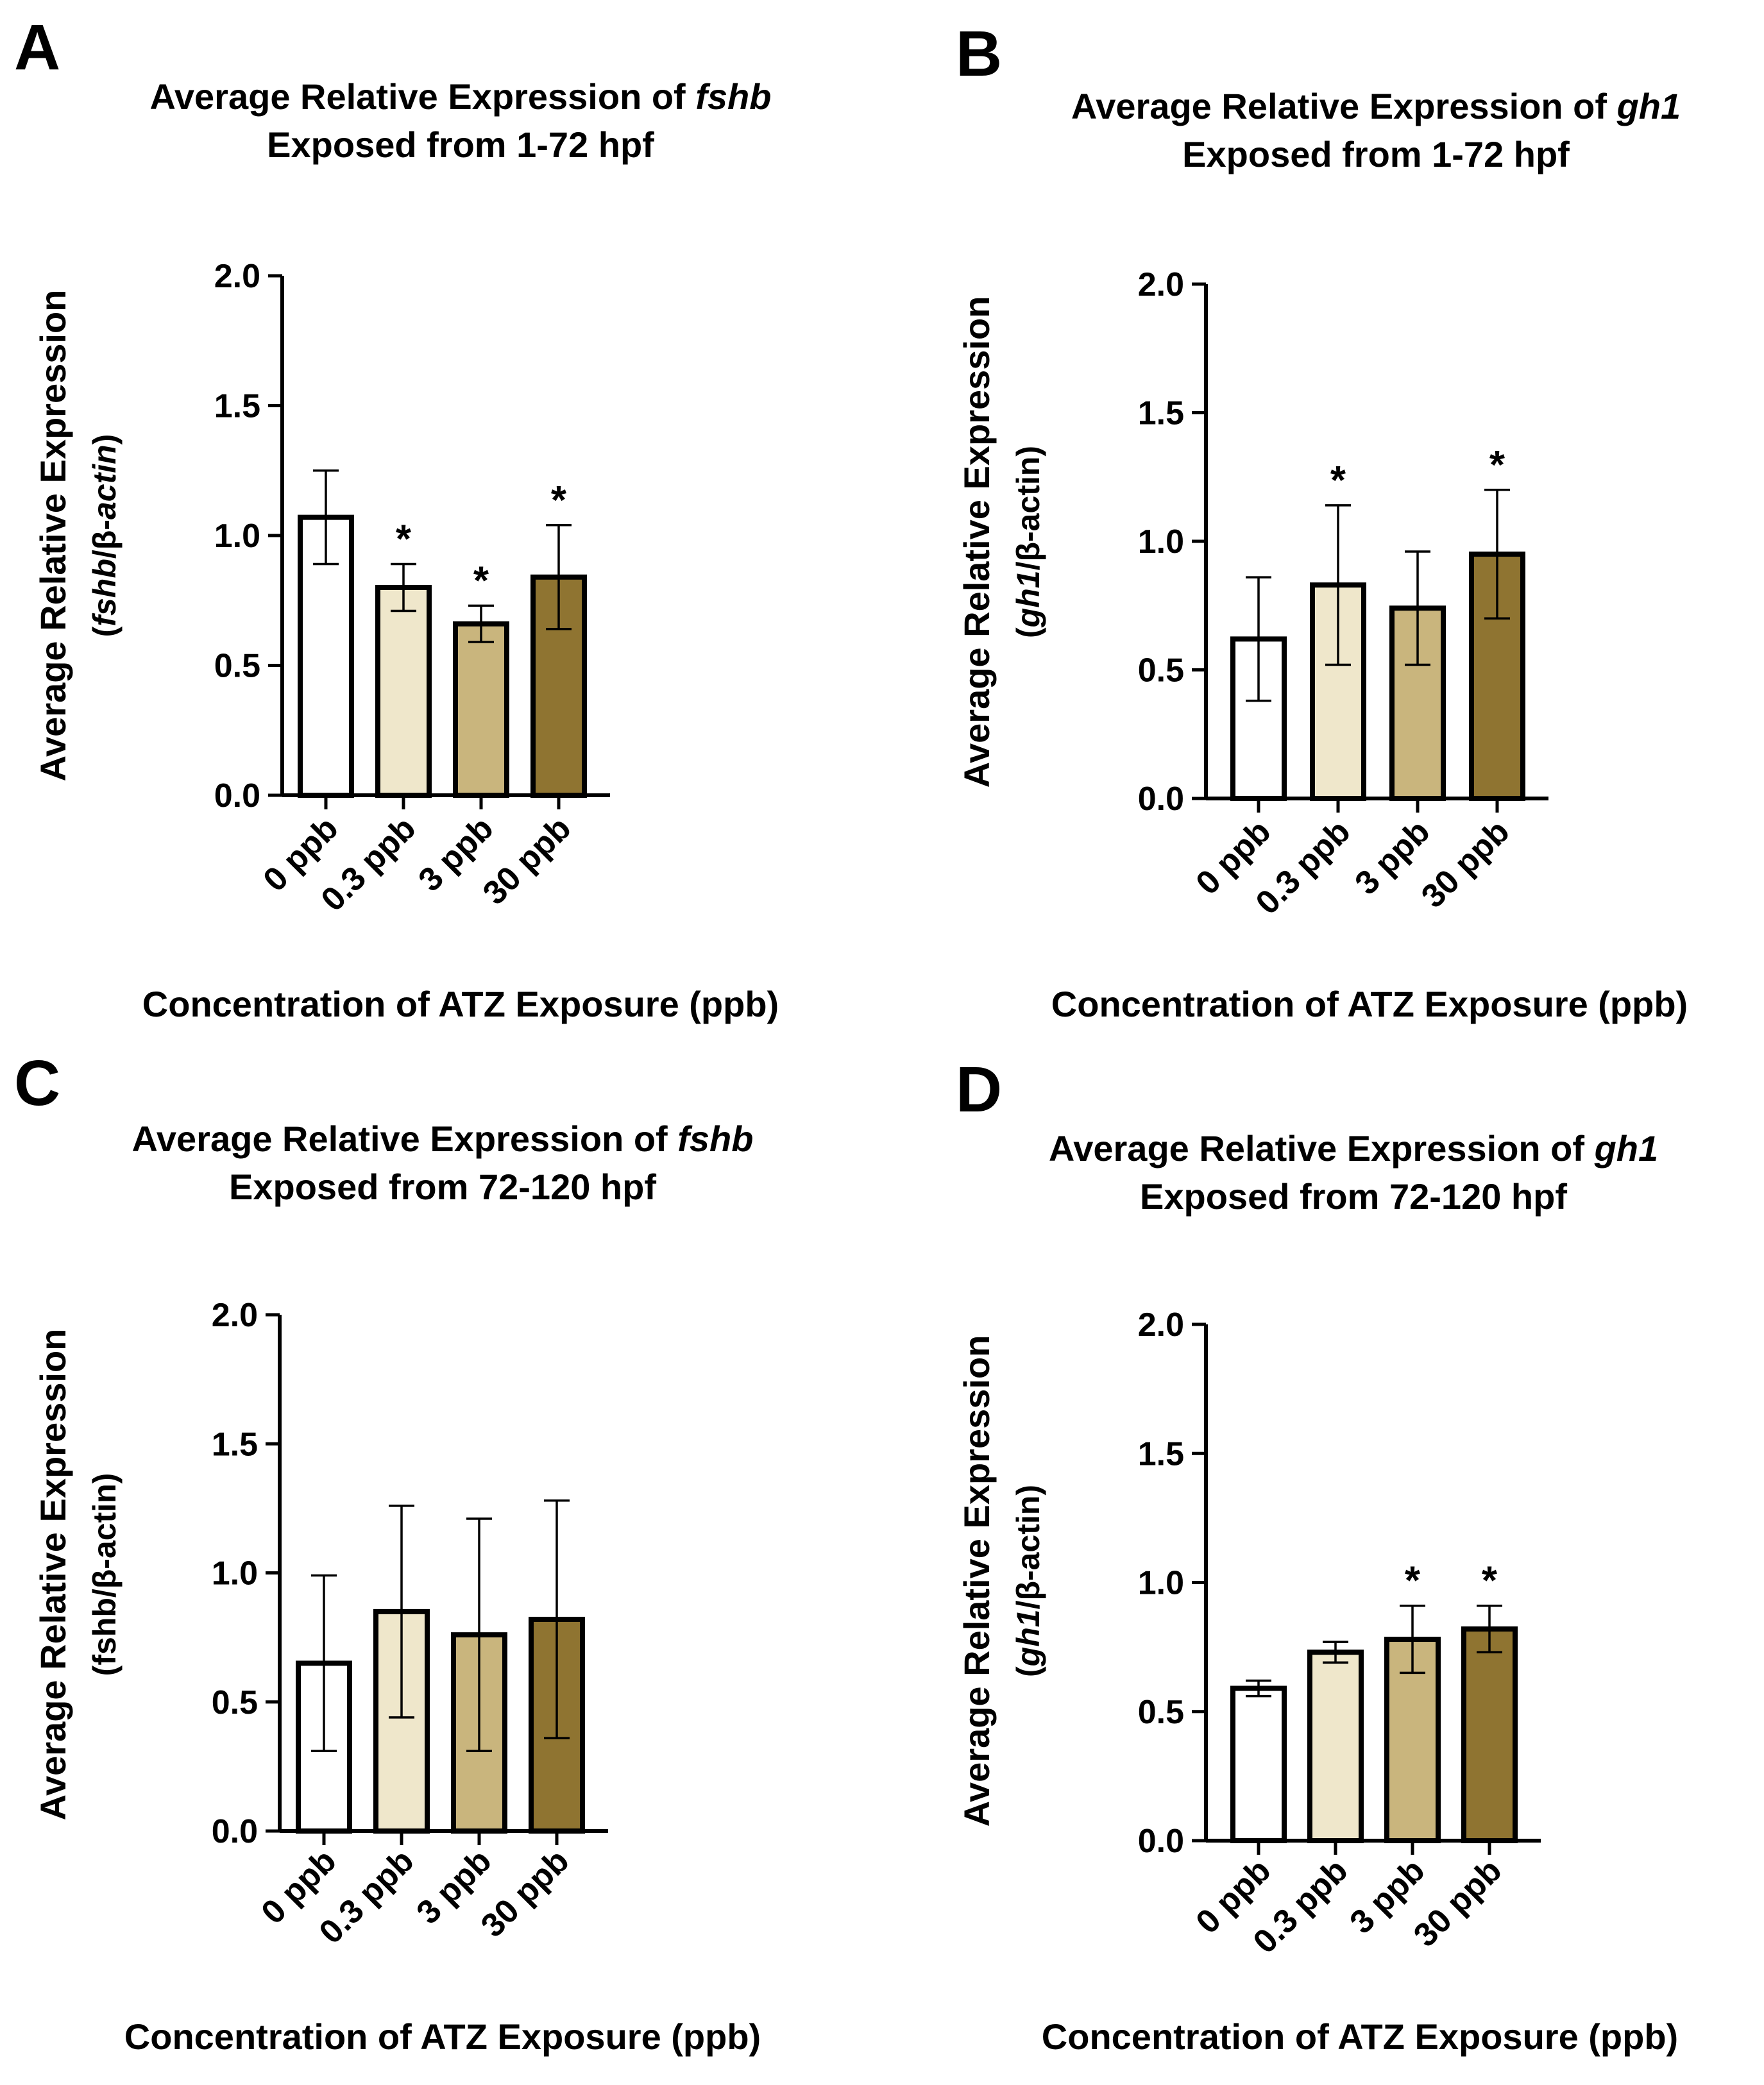 The image size is (1764, 2085). I want to click on panel-label: C, so click(37, 1083).